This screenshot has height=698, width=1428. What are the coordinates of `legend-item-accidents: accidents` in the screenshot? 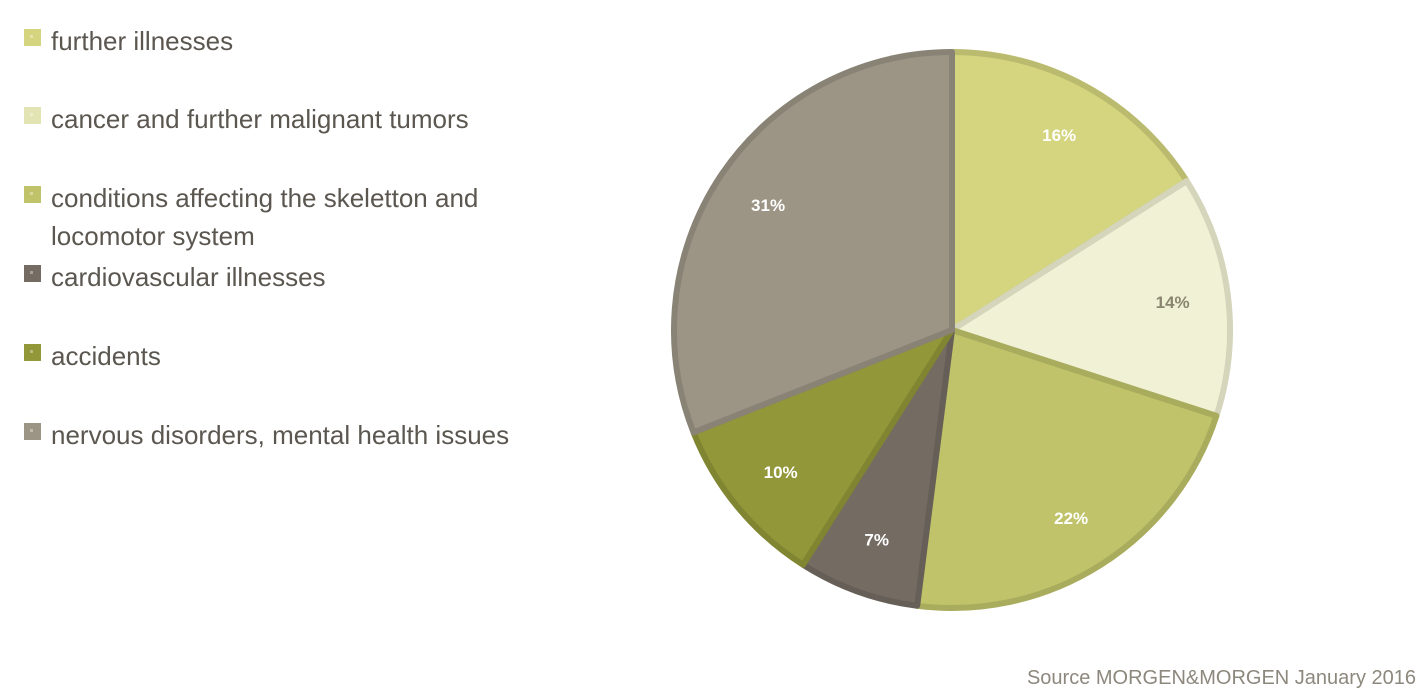 It's located at (277, 356).